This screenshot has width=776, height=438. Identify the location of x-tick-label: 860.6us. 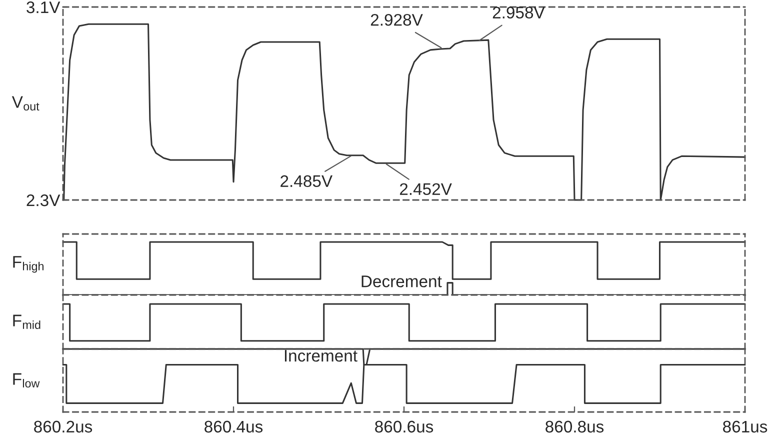
(404, 426).